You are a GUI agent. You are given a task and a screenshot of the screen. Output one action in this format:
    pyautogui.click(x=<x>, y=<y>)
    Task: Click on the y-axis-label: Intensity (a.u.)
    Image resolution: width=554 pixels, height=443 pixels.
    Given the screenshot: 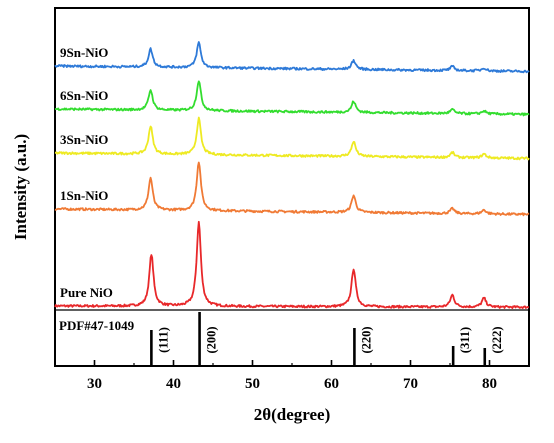 What is the action you would take?
    pyautogui.click(x=20, y=187)
    